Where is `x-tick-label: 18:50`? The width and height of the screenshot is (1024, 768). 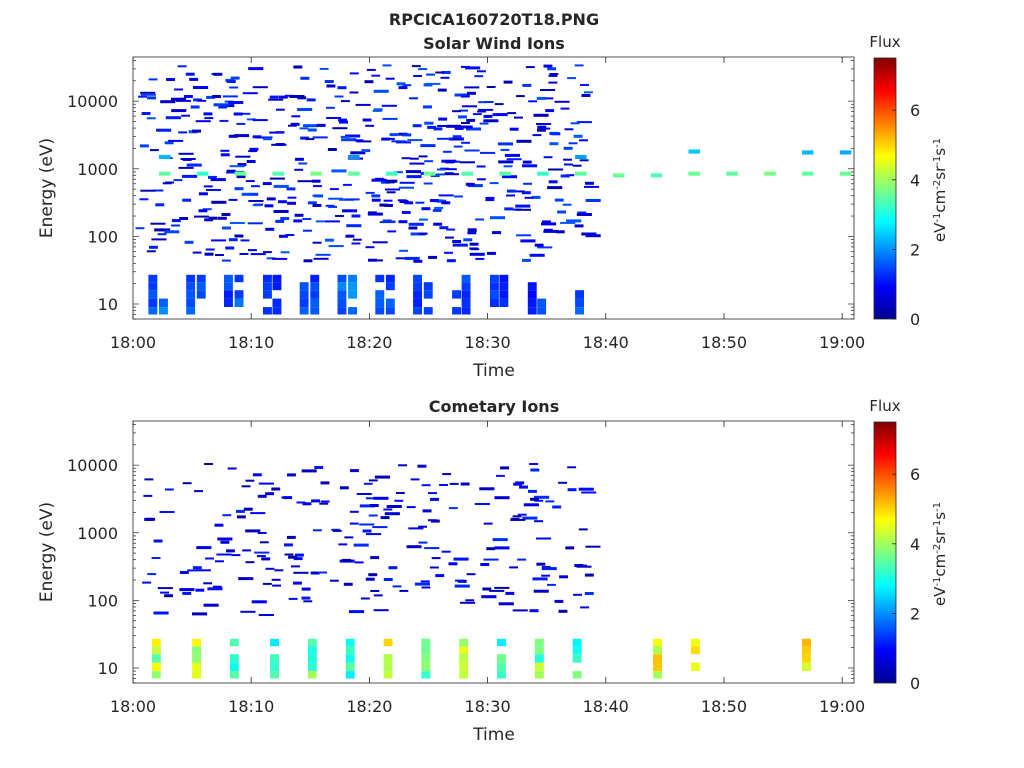
x-tick-label: 18:50 is located at coordinates (724, 706).